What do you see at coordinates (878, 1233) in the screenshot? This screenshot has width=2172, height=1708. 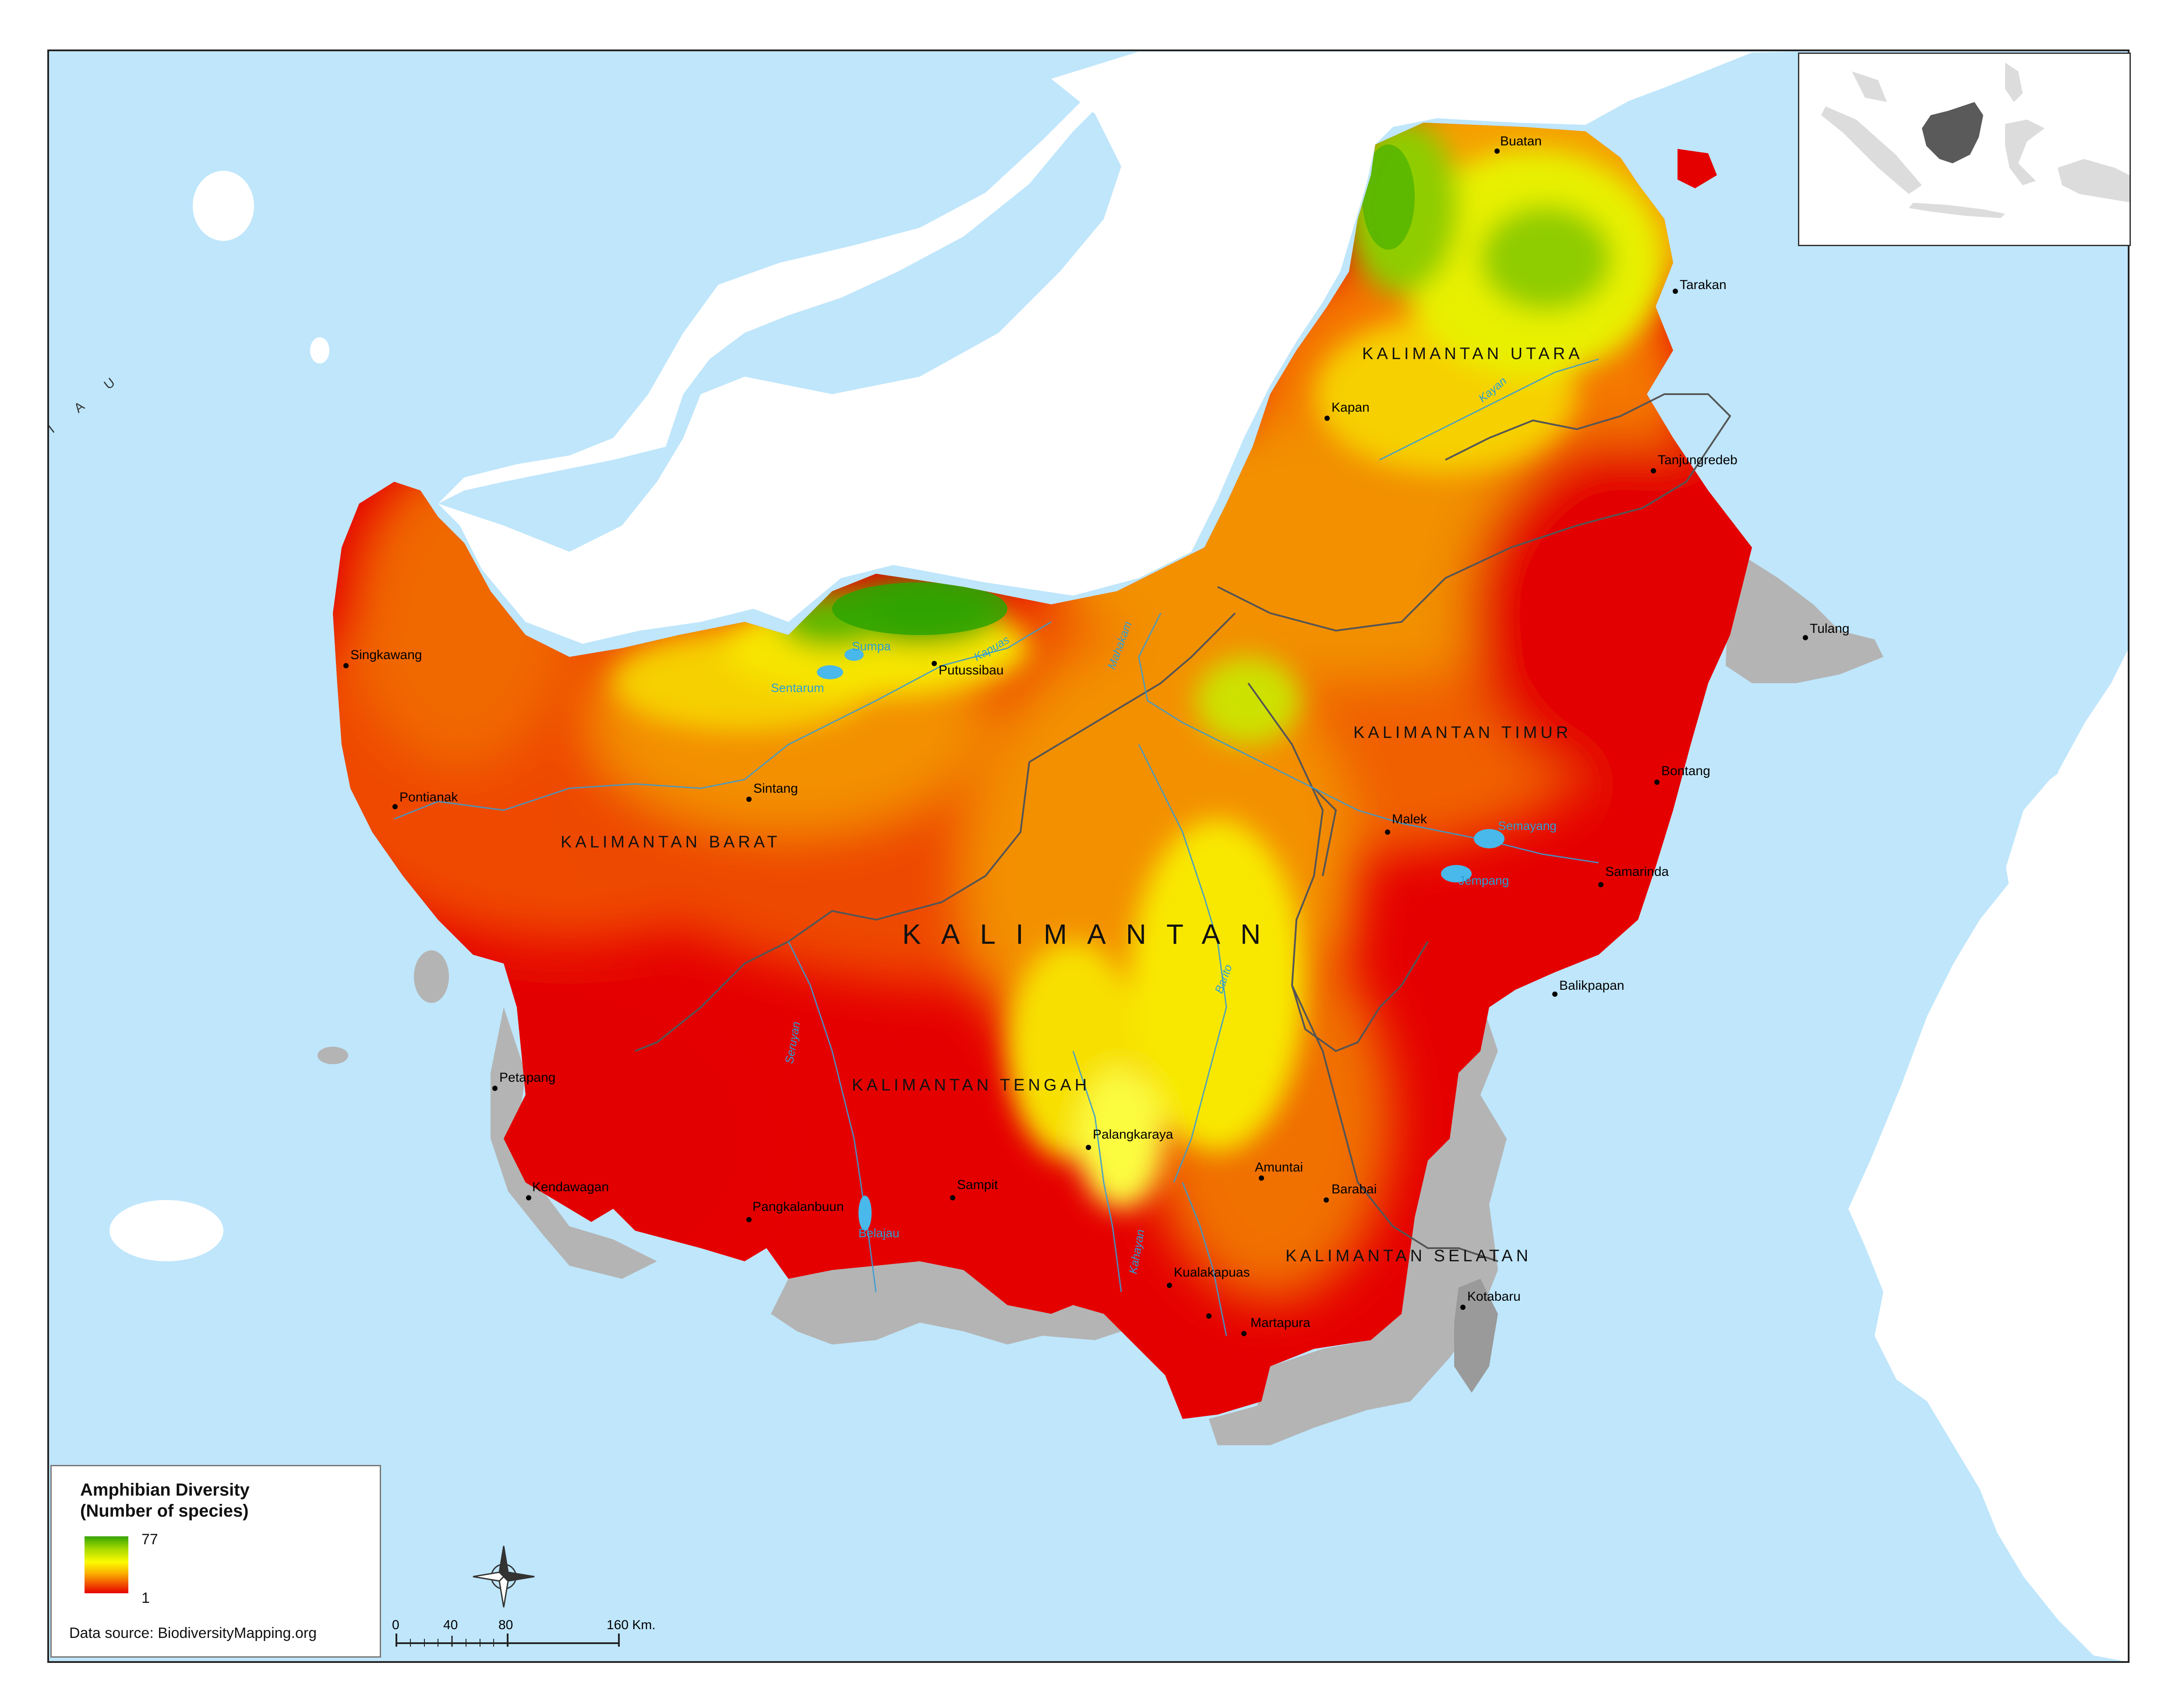 I see `lake-label-belajau: Belajau` at bounding box center [878, 1233].